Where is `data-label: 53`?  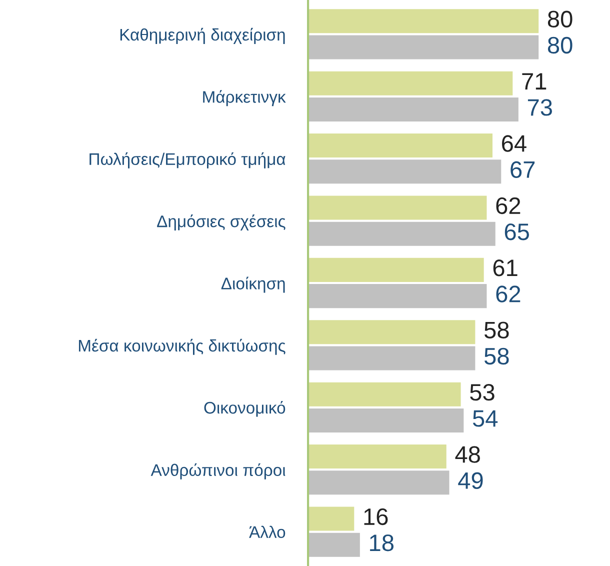 data-label: 53 is located at coordinates (482, 392).